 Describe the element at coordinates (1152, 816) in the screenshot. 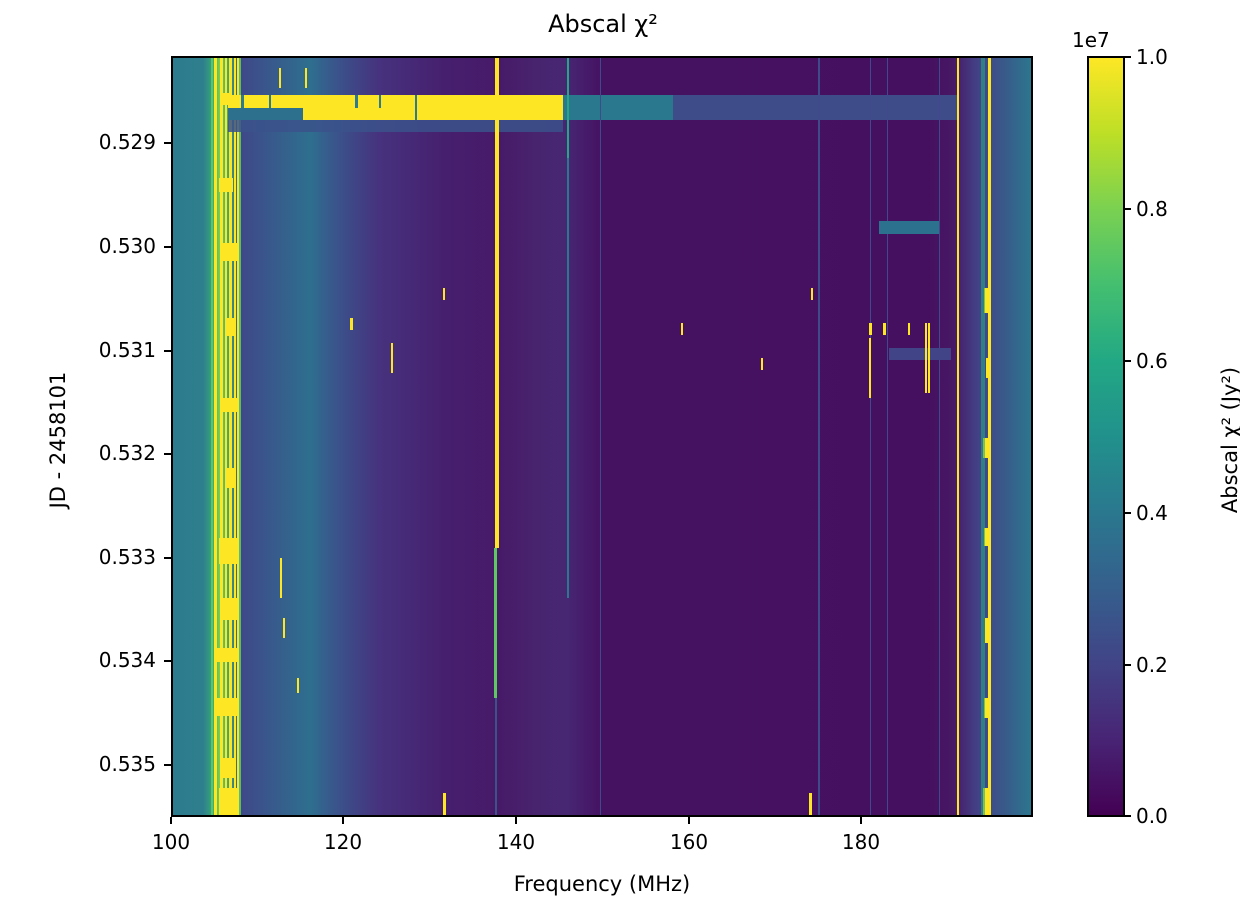

I see `colorbar-tick-label: 0.0` at that location.